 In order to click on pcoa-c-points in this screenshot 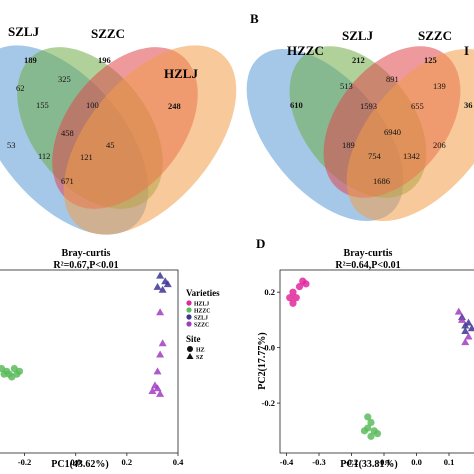, I will do `click(86, 334)`.